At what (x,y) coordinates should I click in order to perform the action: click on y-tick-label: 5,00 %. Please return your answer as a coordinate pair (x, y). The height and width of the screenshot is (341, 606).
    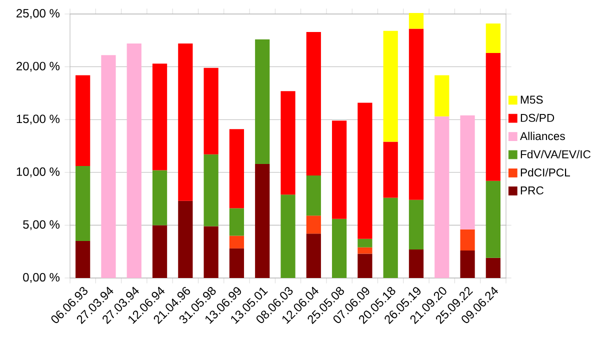
    Looking at the image, I should click on (41, 225).